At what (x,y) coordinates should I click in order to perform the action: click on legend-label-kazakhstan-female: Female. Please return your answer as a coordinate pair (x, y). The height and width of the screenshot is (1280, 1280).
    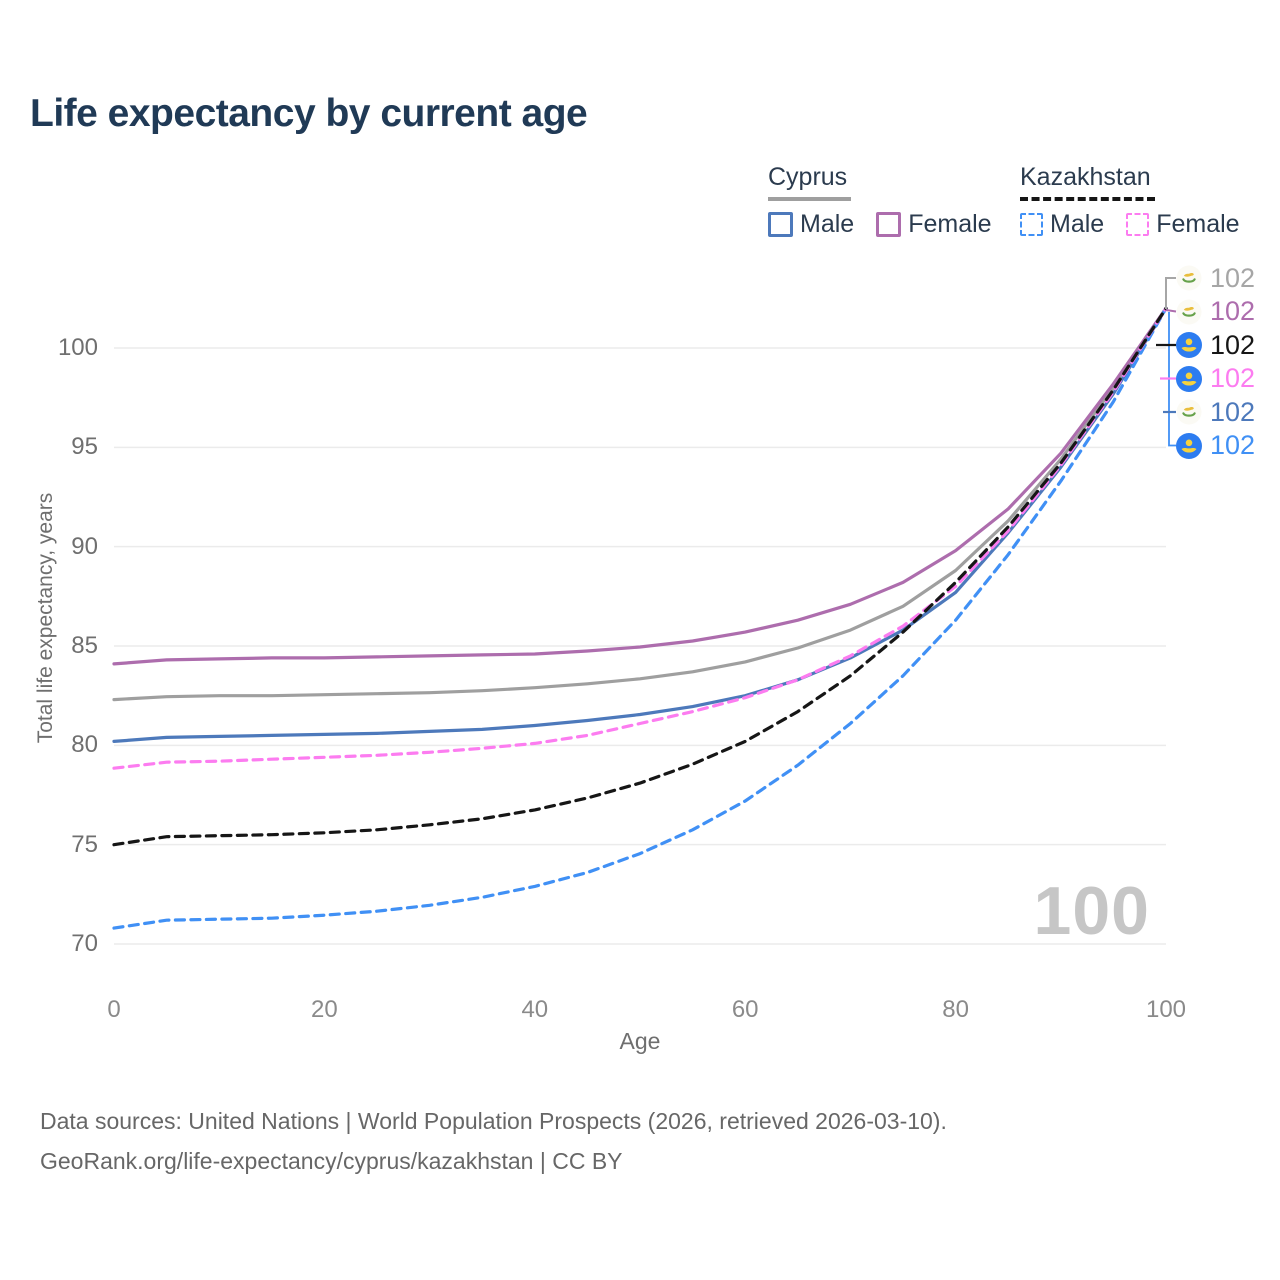
    Looking at the image, I should click on (1198, 224).